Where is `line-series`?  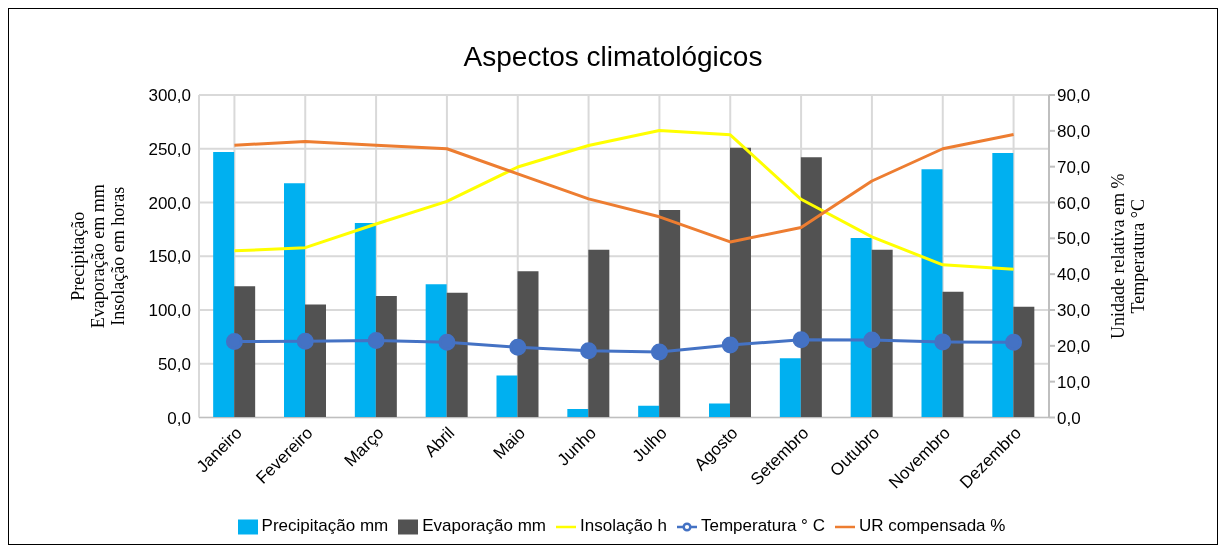
line-series is located at coordinates (624, 188).